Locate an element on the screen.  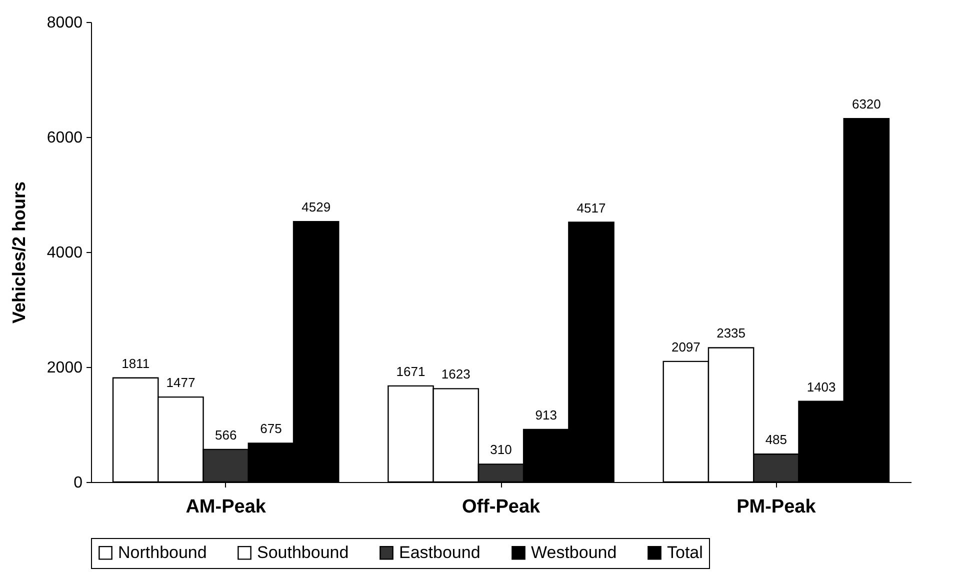
legend-label: Westbound is located at coordinates (574, 552).